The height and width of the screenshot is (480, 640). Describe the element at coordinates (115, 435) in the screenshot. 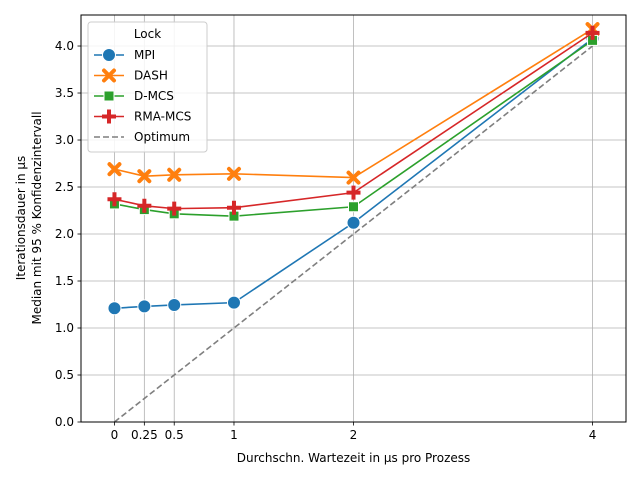

I see `x-tick-label: 0` at that location.